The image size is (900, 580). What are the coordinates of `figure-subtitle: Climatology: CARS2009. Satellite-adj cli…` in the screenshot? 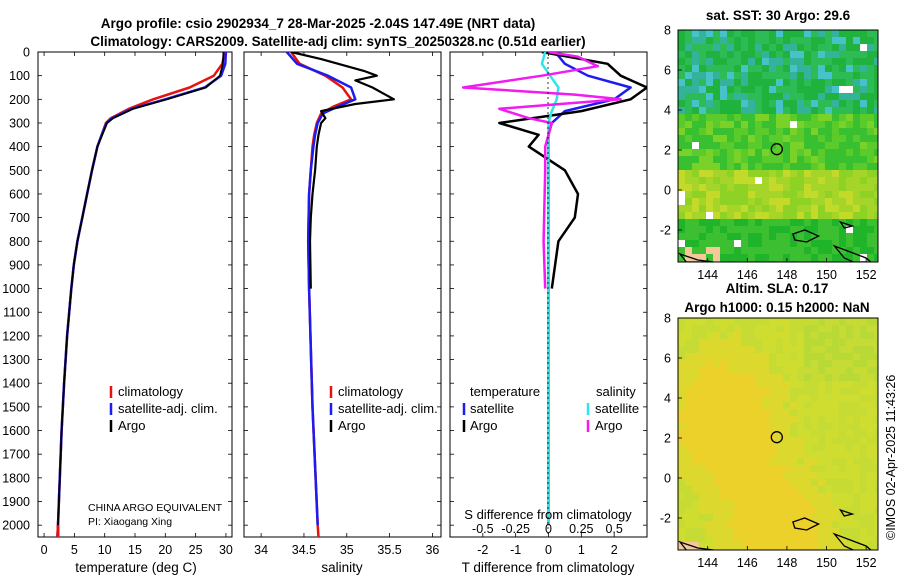 It's located at (337, 41).